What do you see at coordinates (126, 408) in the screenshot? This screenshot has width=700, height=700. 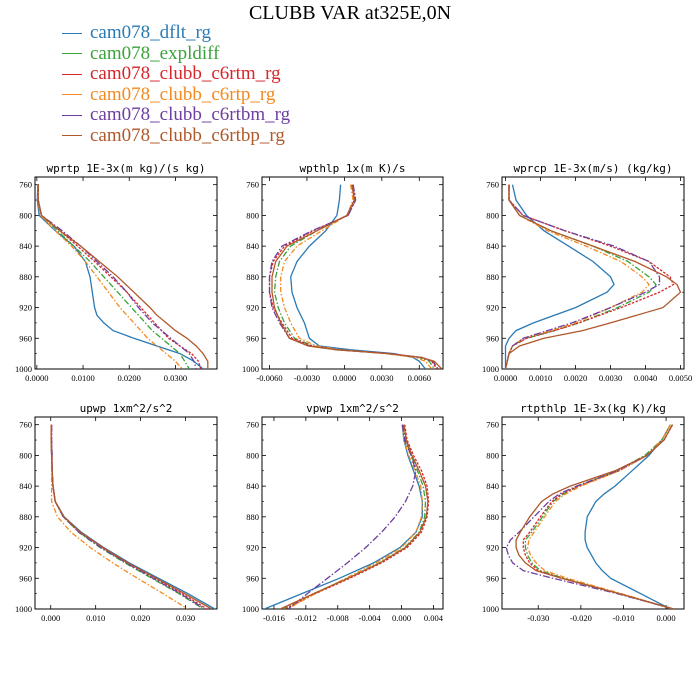 I see `panel-title: upwp 1xm^2/s^2` at bounding box center [126, 408].